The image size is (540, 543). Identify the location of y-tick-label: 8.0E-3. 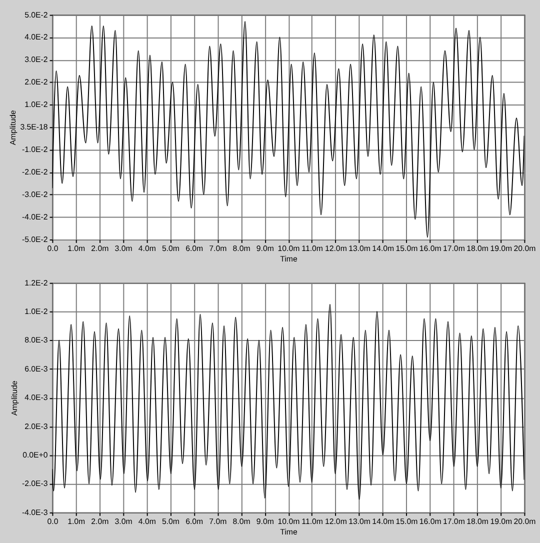
(36, 340).